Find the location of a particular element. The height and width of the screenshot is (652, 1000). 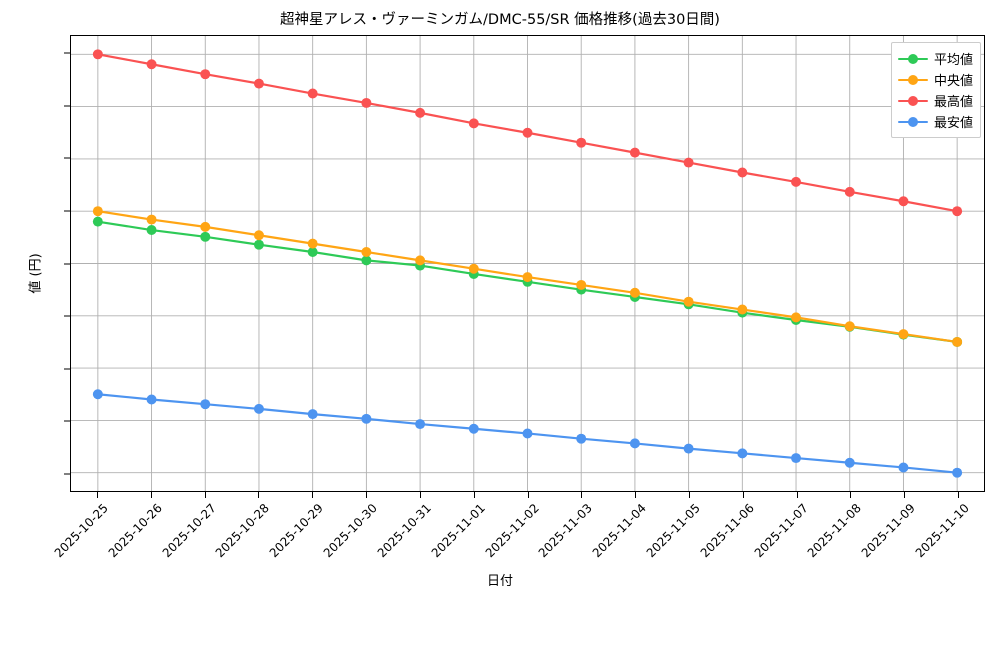

legend-item-3: 最高値 is located at coordinates (935, 100).